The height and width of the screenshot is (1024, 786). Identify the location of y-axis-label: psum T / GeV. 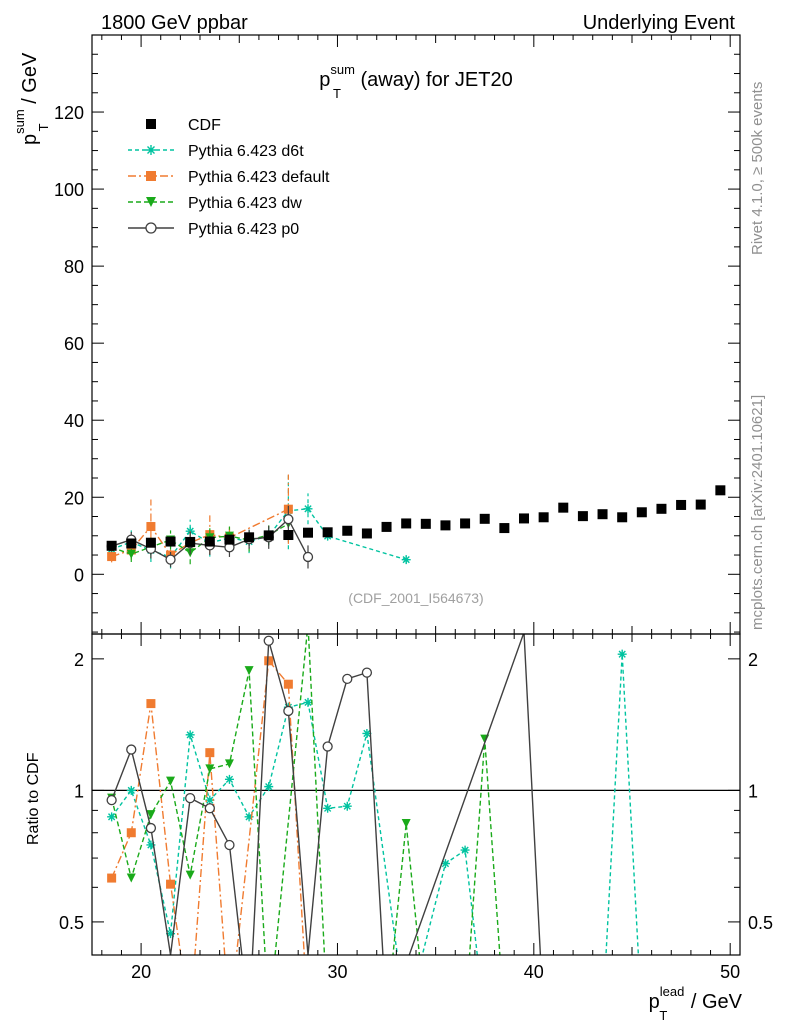
(31, 98).